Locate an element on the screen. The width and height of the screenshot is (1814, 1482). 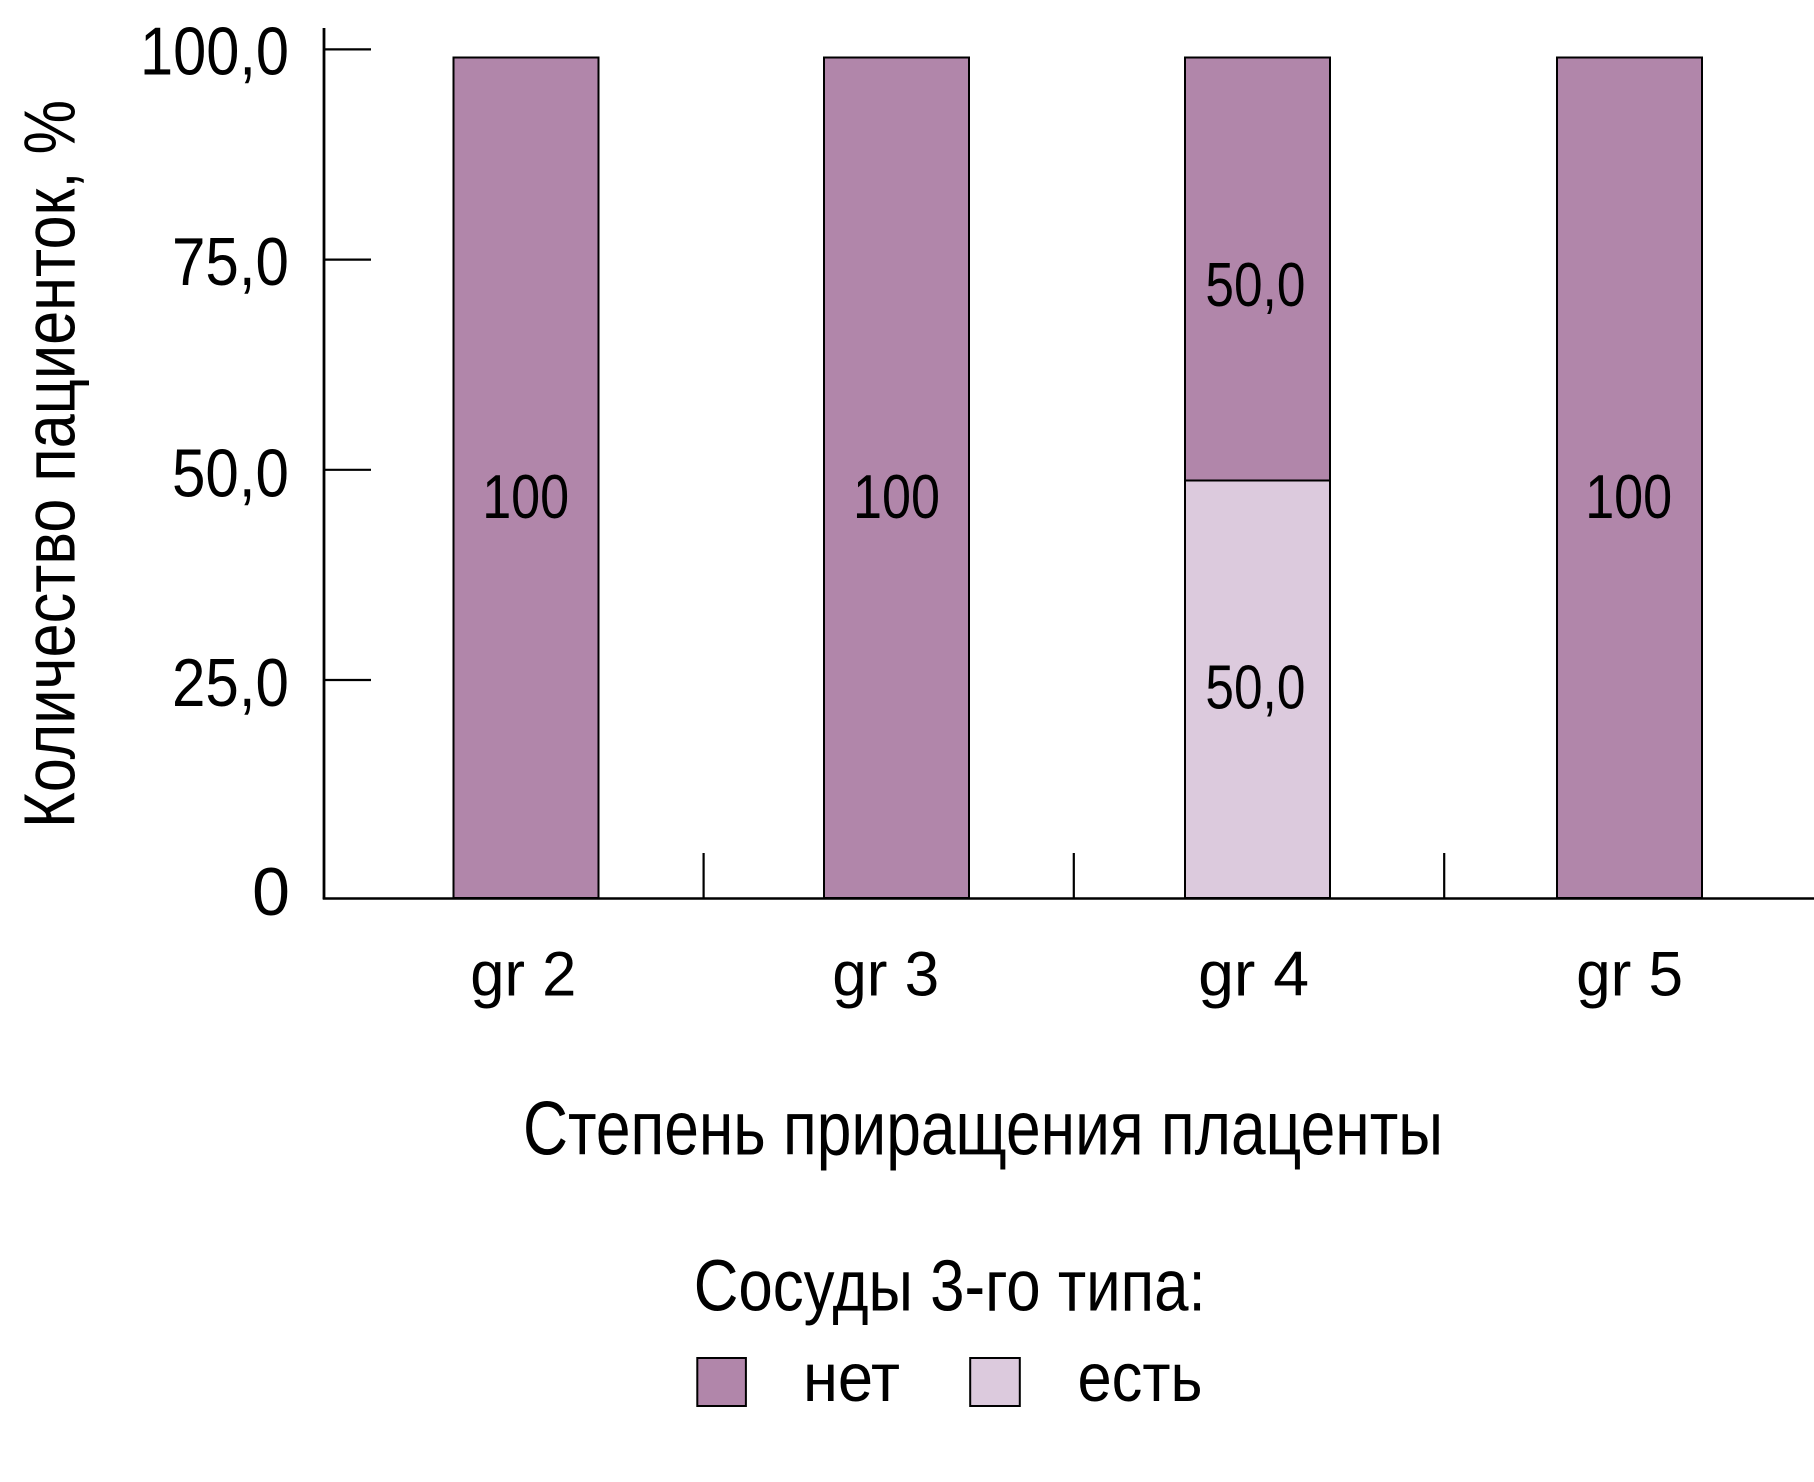
svg-text: Сосуды 3-го типа: is located at coordinates (950, 1287).